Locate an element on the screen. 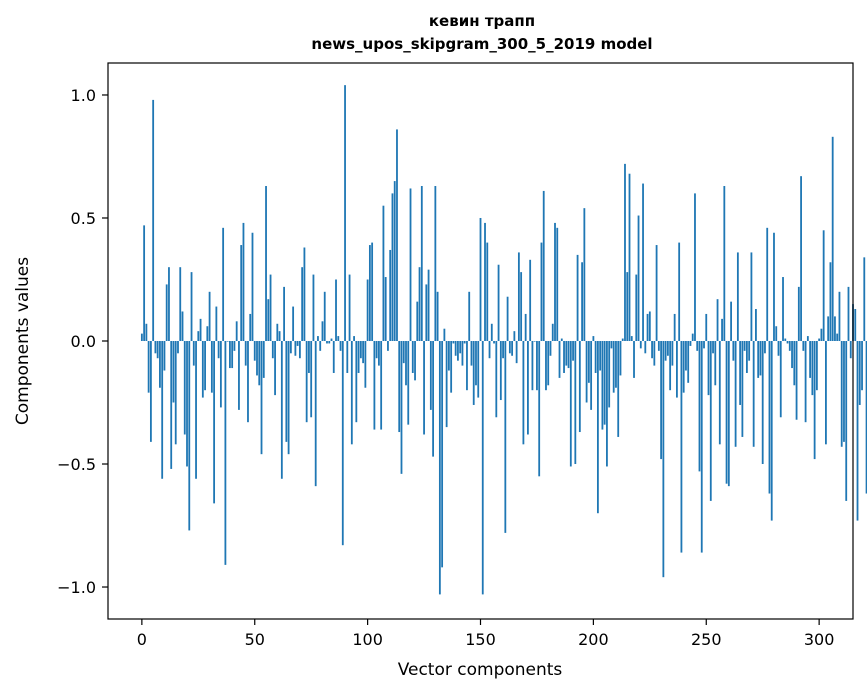 Image resolution: width=867 pixels, height=696 pixels. y-tick-label-3: 0.5 is located at coordinates (83, 218).